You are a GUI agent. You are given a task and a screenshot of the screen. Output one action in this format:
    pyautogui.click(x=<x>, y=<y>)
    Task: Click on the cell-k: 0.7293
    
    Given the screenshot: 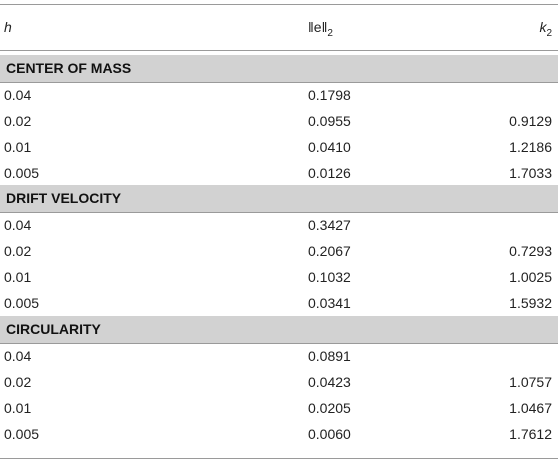 What is the action you would take?
    pyautogui.click(x=530, y=251)
    